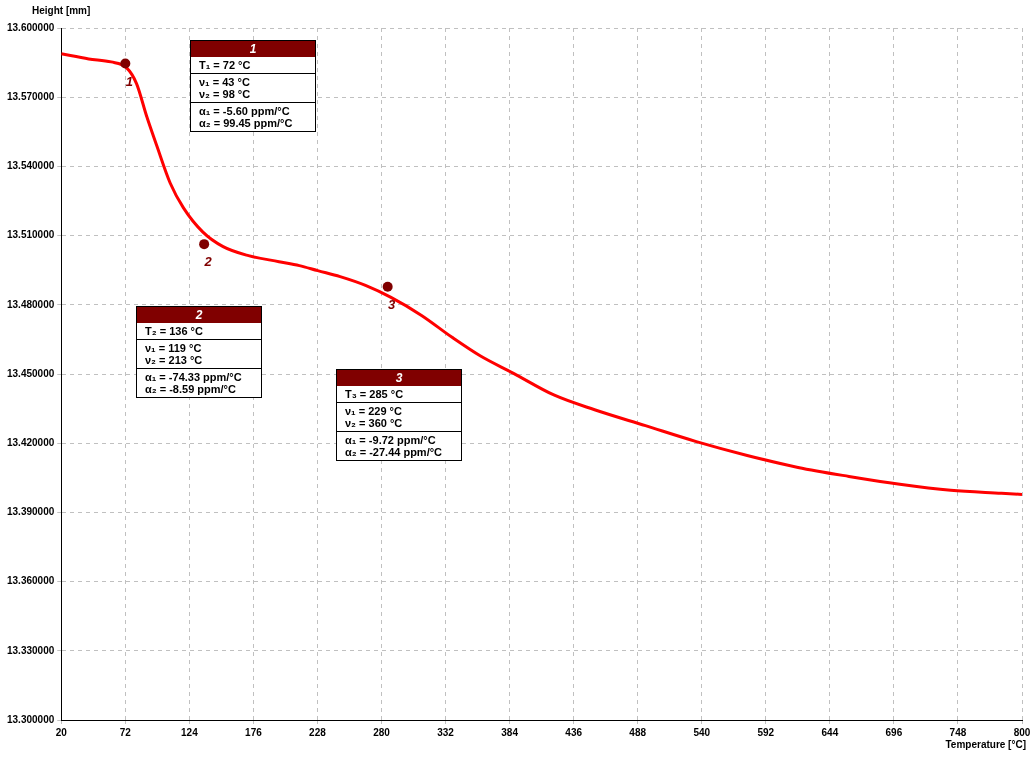 The width and height of the screenshot is (1034, 767). Describe the element at coordinates (125, 732) in the screenshot. I see `x-tick-label: 72` at that location.